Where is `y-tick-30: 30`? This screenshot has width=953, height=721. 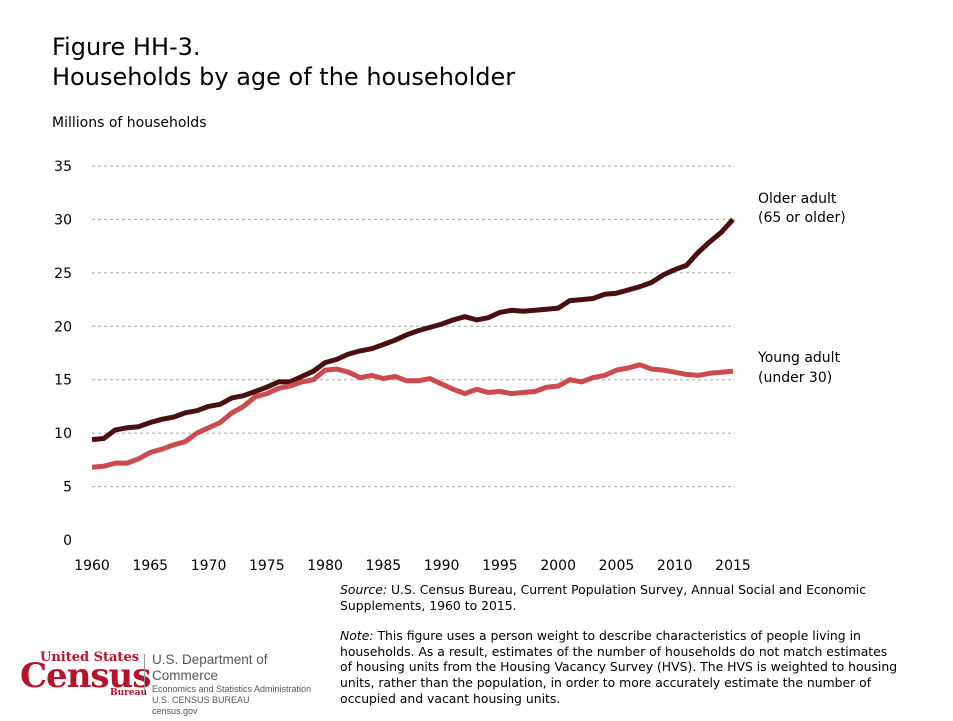 y-tick-30: 30 is located at coordinates (63, 220).